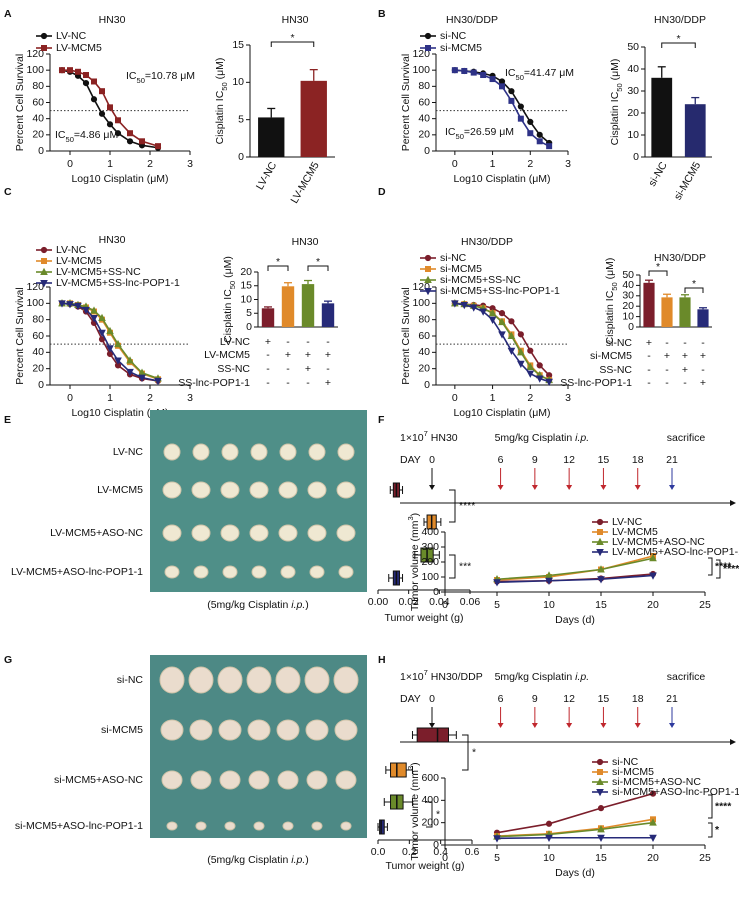 This screenshot has height=906, width=739. Describe the element at coordinates (465, 566) in the screenshot. I see `significance-label: ***` at that location.